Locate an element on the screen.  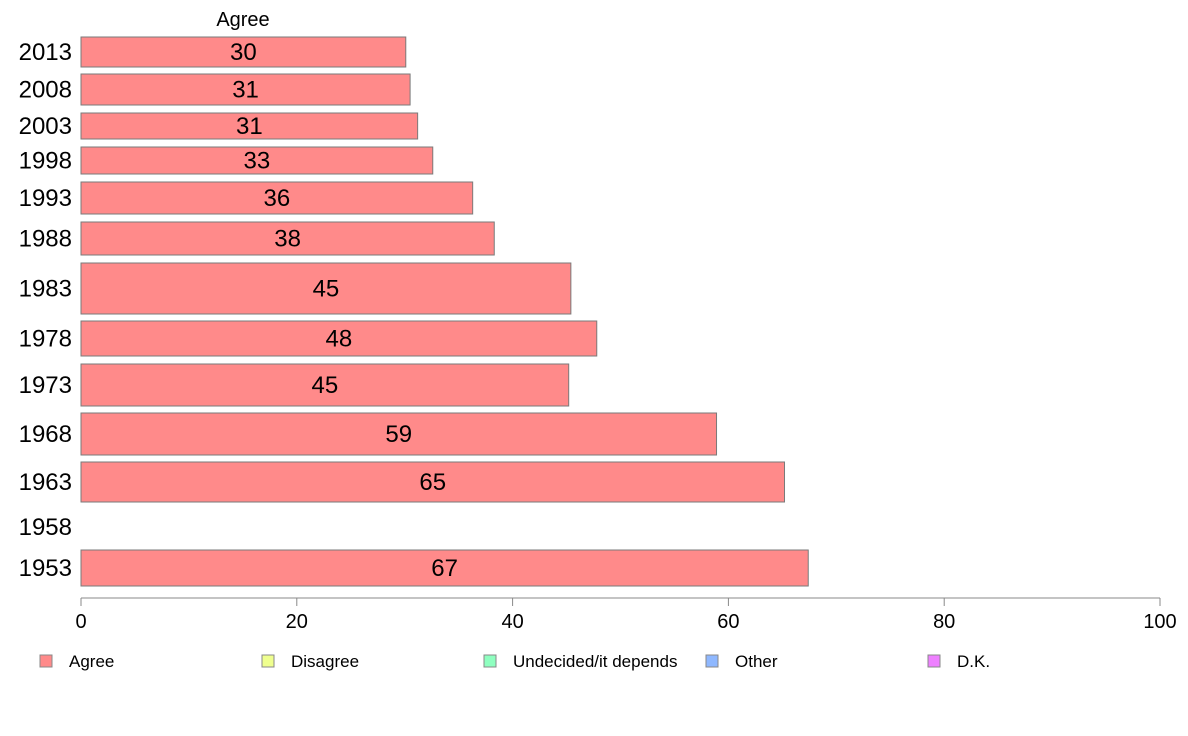
bar-value-label: 59 is located at coordinates (398, 434).